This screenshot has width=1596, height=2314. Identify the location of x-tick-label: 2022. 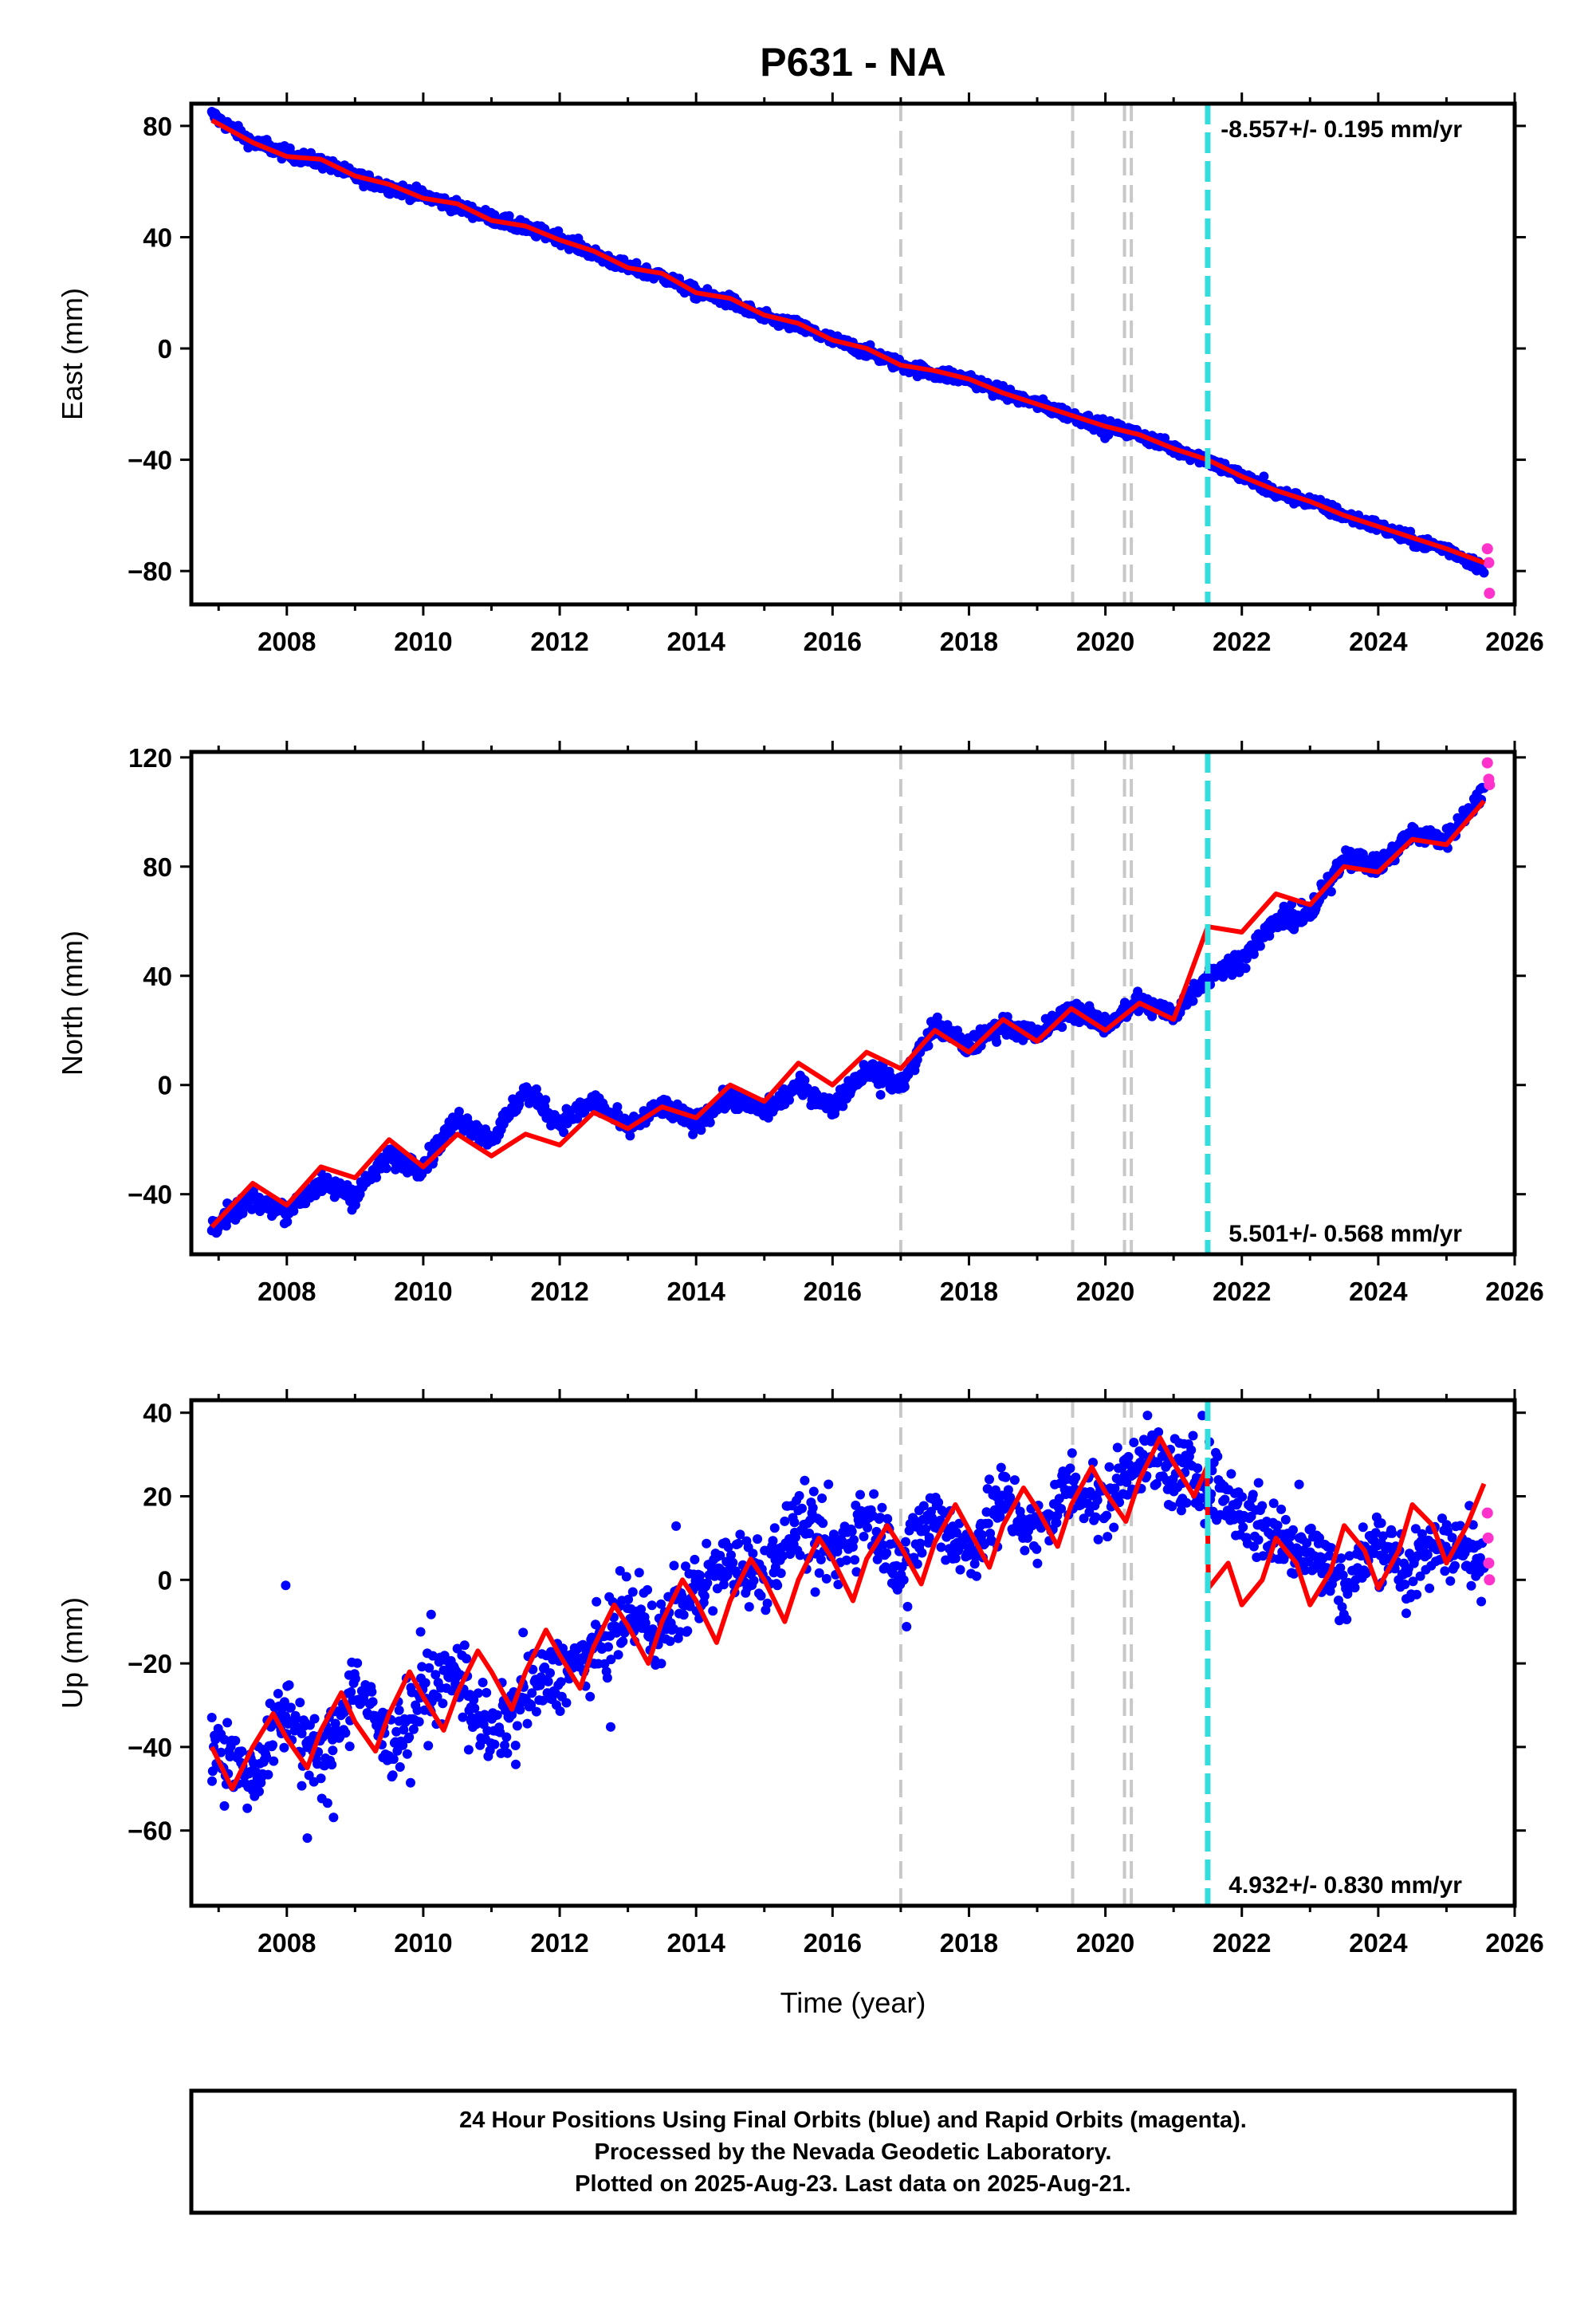
(1242, 642).